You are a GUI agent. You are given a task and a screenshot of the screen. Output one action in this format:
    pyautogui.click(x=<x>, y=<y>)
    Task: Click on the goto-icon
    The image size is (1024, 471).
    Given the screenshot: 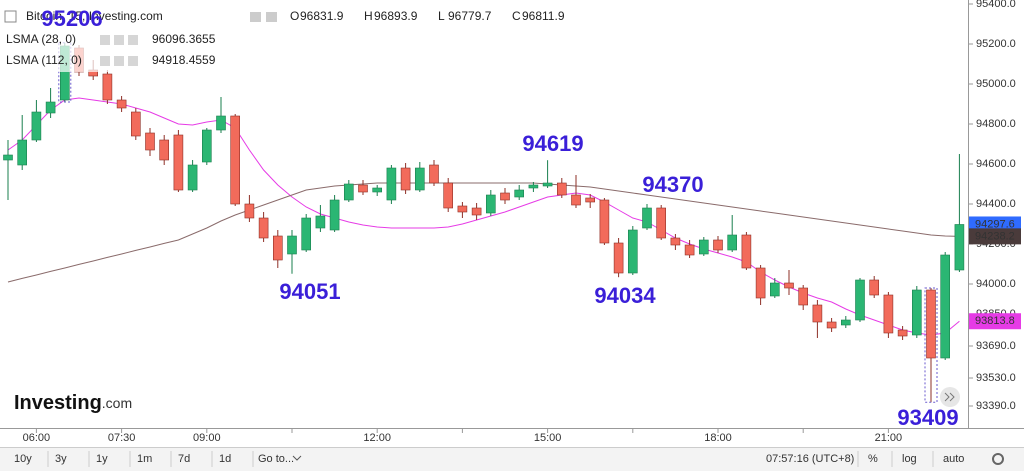 What is the action you would take?
    pyautogui.click(x=297, y=458)
    